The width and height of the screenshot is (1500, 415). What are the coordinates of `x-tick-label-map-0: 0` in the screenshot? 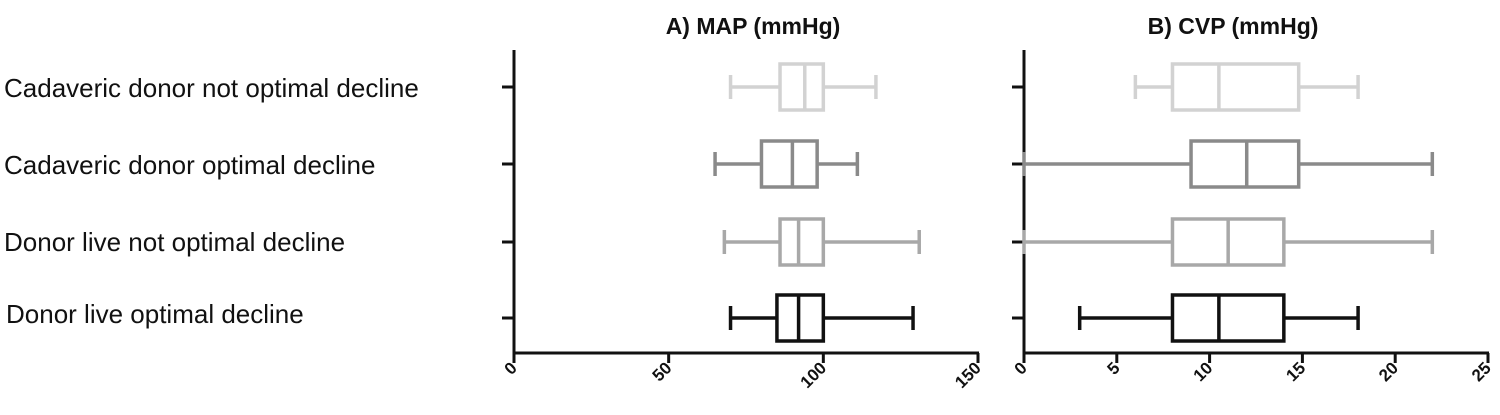 It's located at (511, 368).